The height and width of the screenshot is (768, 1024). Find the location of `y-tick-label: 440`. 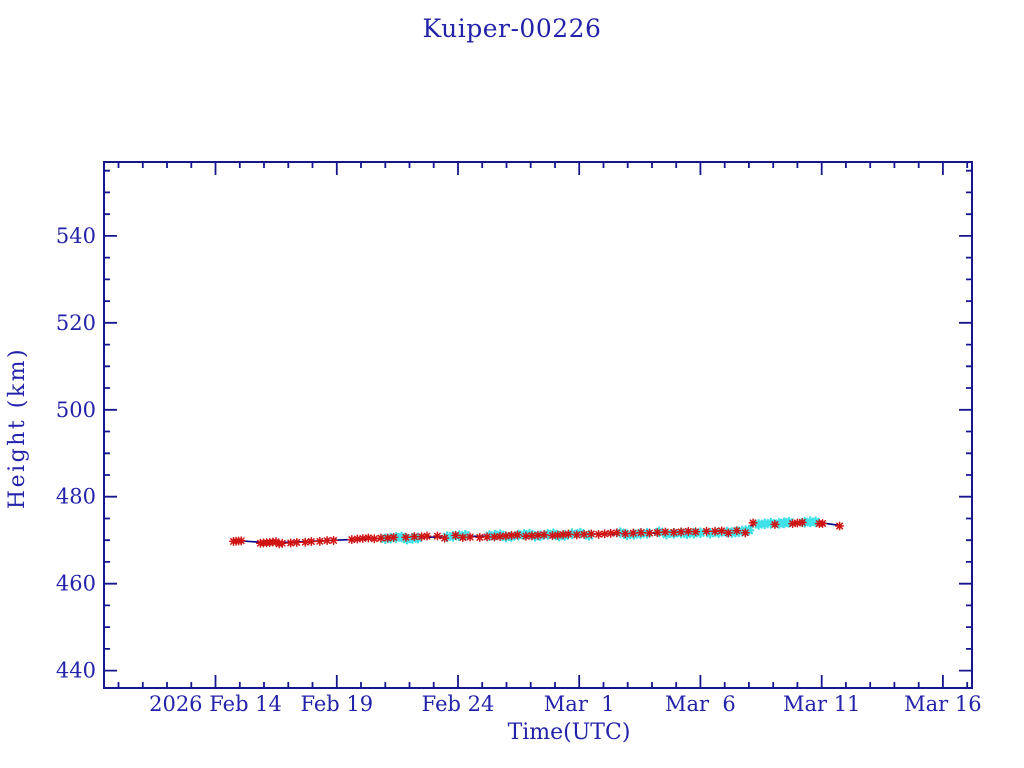

y-tick-label: 440 is located at coordinates (76, 671).